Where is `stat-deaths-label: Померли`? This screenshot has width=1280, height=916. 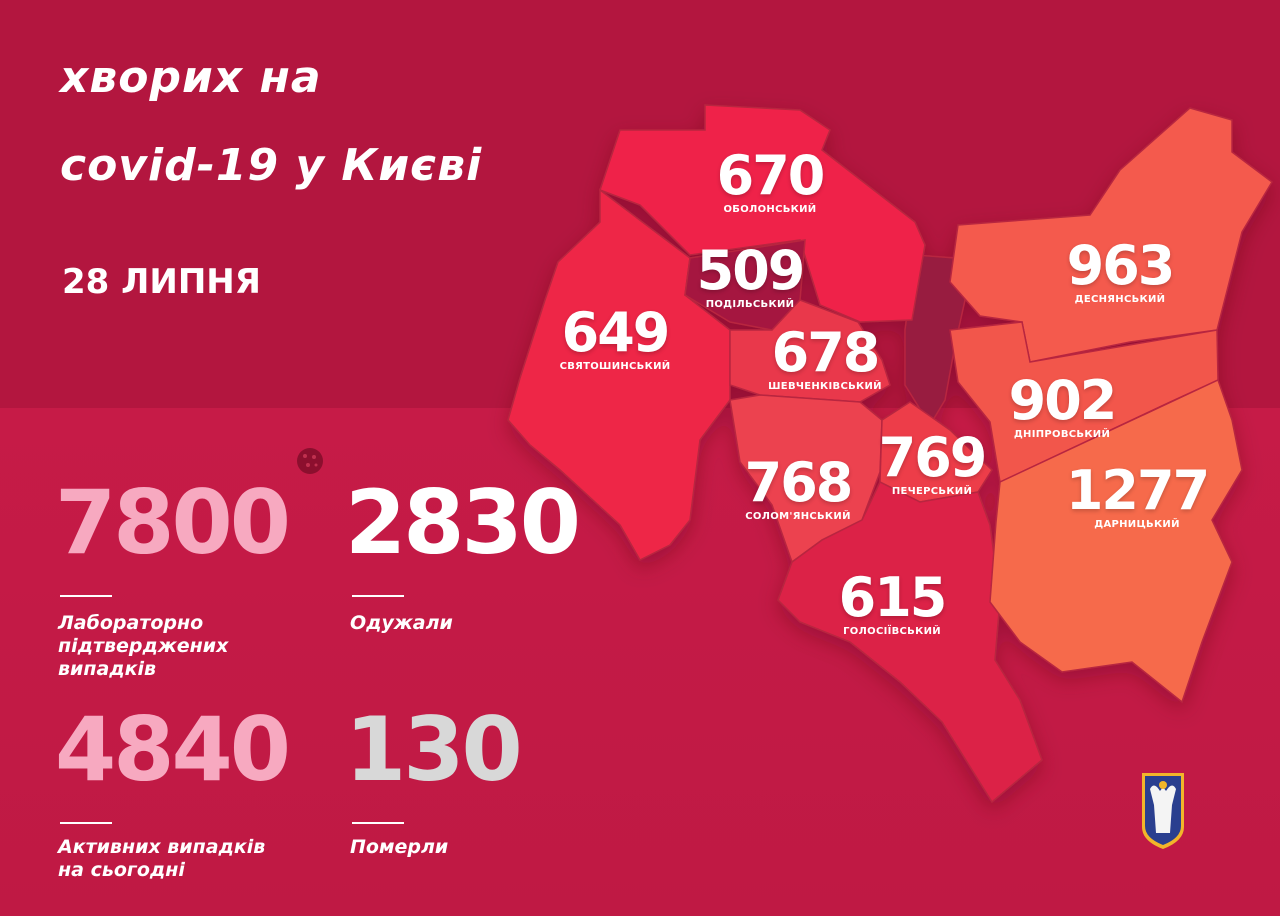
stat-deaths-label: Померли is located at coordinates (399, 847).